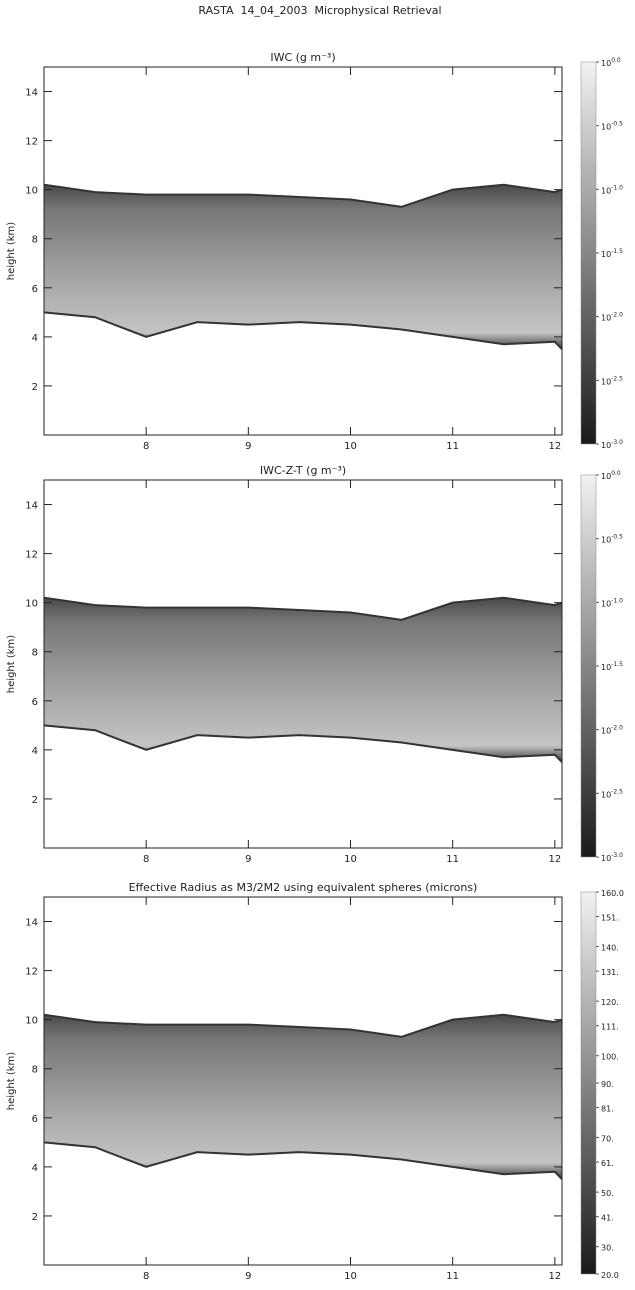  I want to click on colorbar-tick-label: 120., so click(610, 1002).